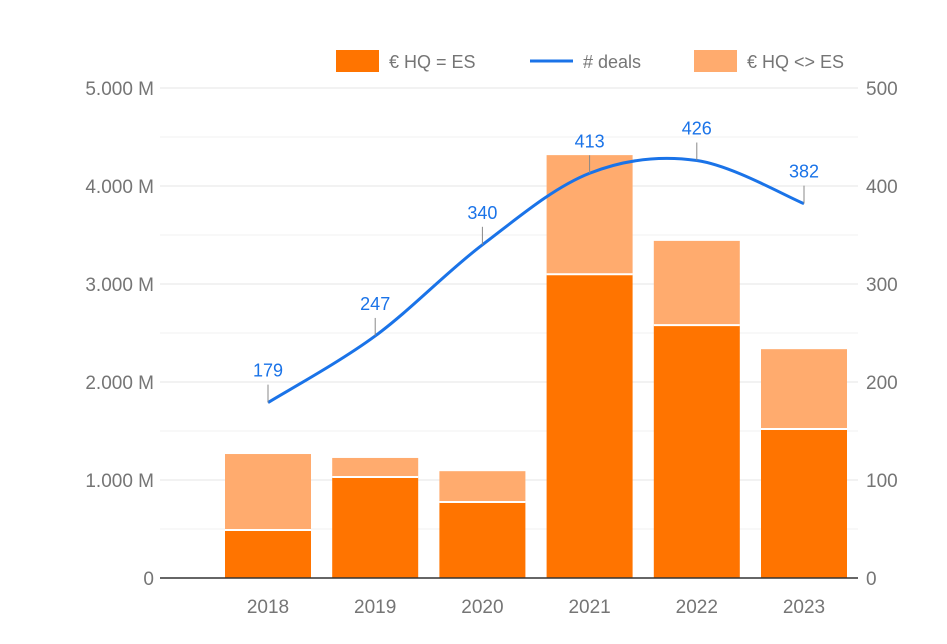 This screenshot has width=947, height=644. Describe the element at coordinates (612, 62) in the screenshot. I see `legend-label: # deals` at that location.